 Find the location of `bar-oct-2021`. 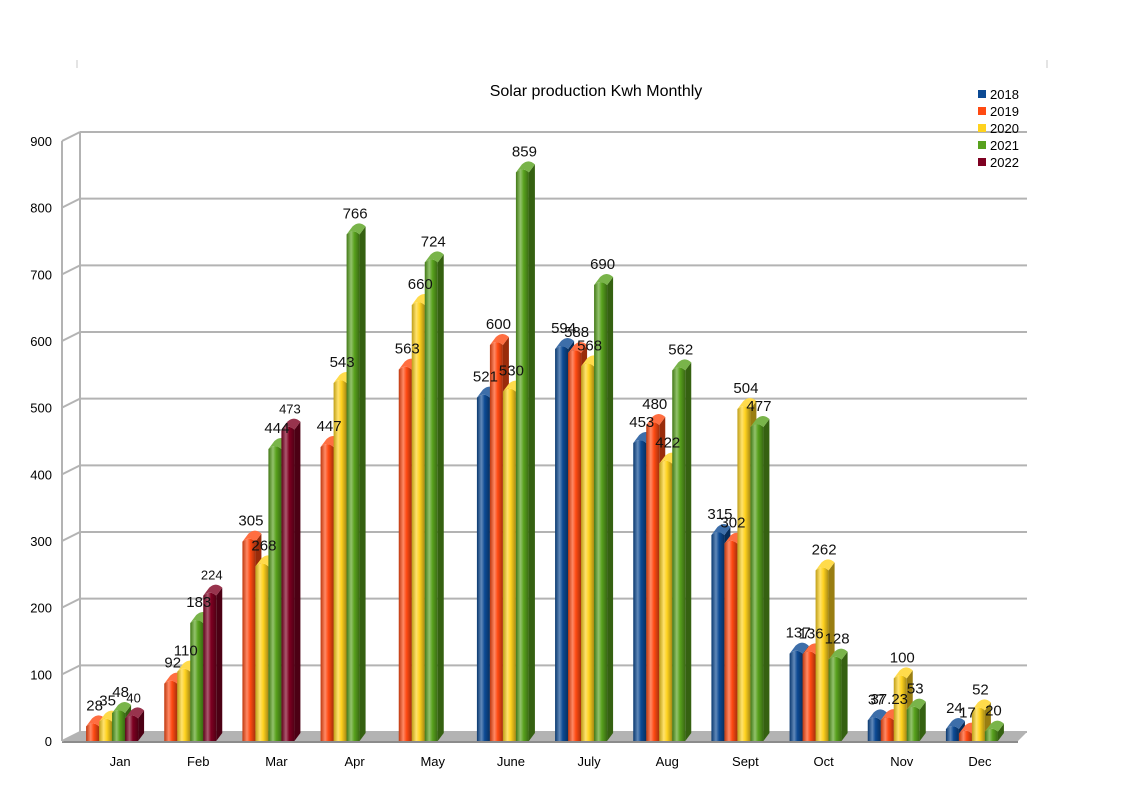

bar-oct-2021 is located at coordinates (838, 694).